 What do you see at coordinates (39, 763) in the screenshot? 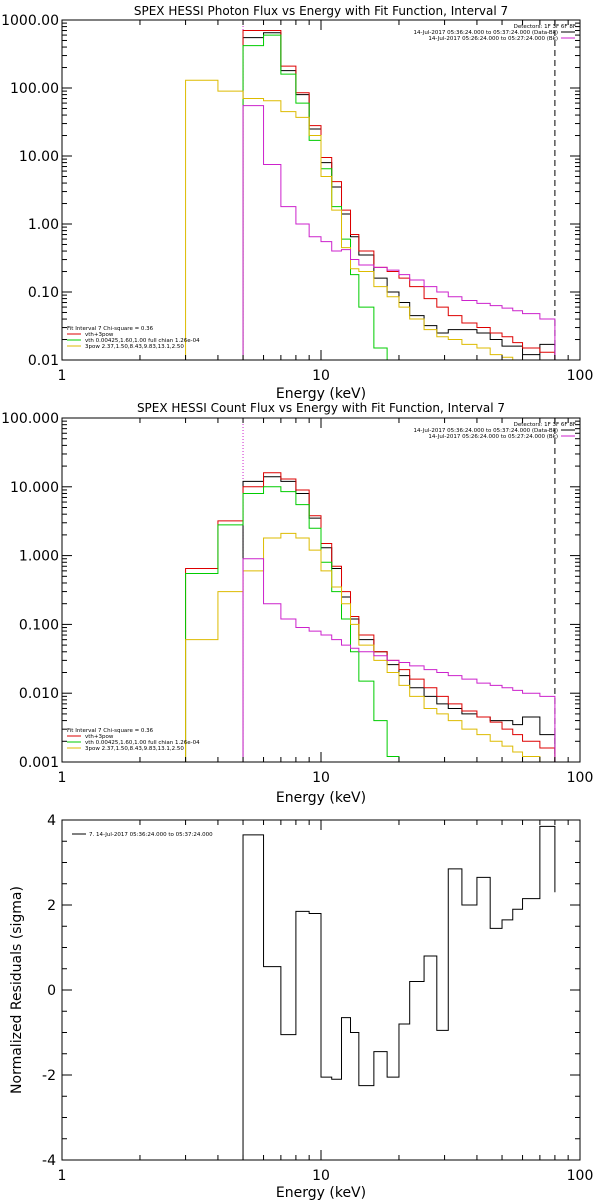
I see `count-flux-ytick-label: 0.001` at bounding box center [39, 763].